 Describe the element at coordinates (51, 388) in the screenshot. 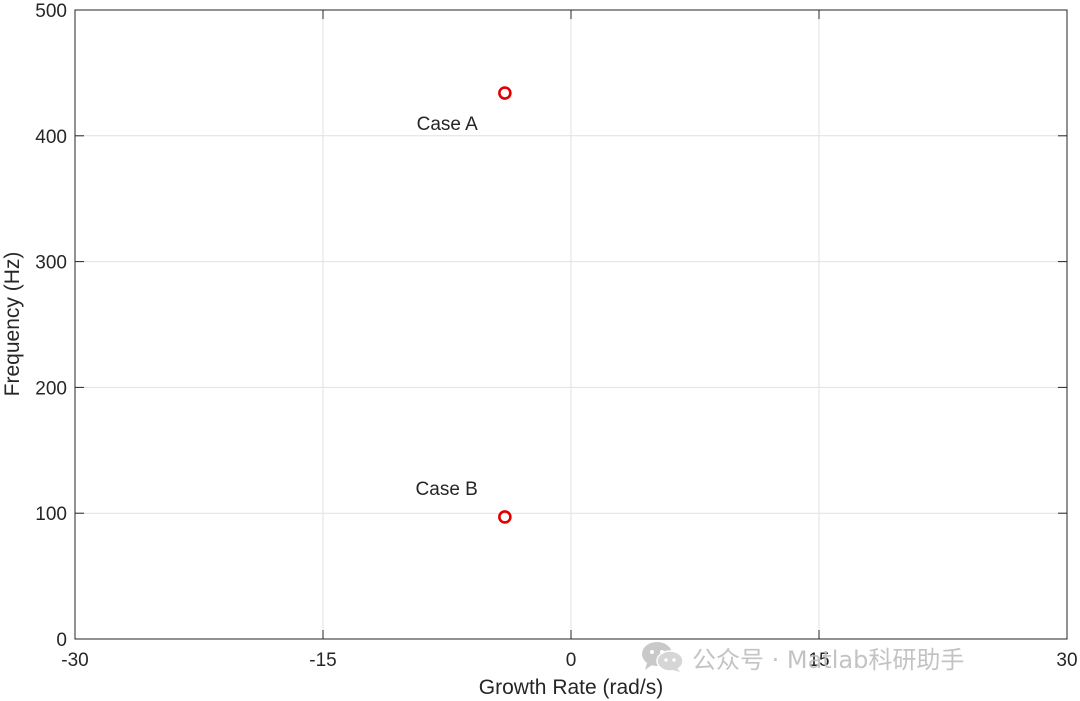

I see `y-tick-label: 200` at that location.